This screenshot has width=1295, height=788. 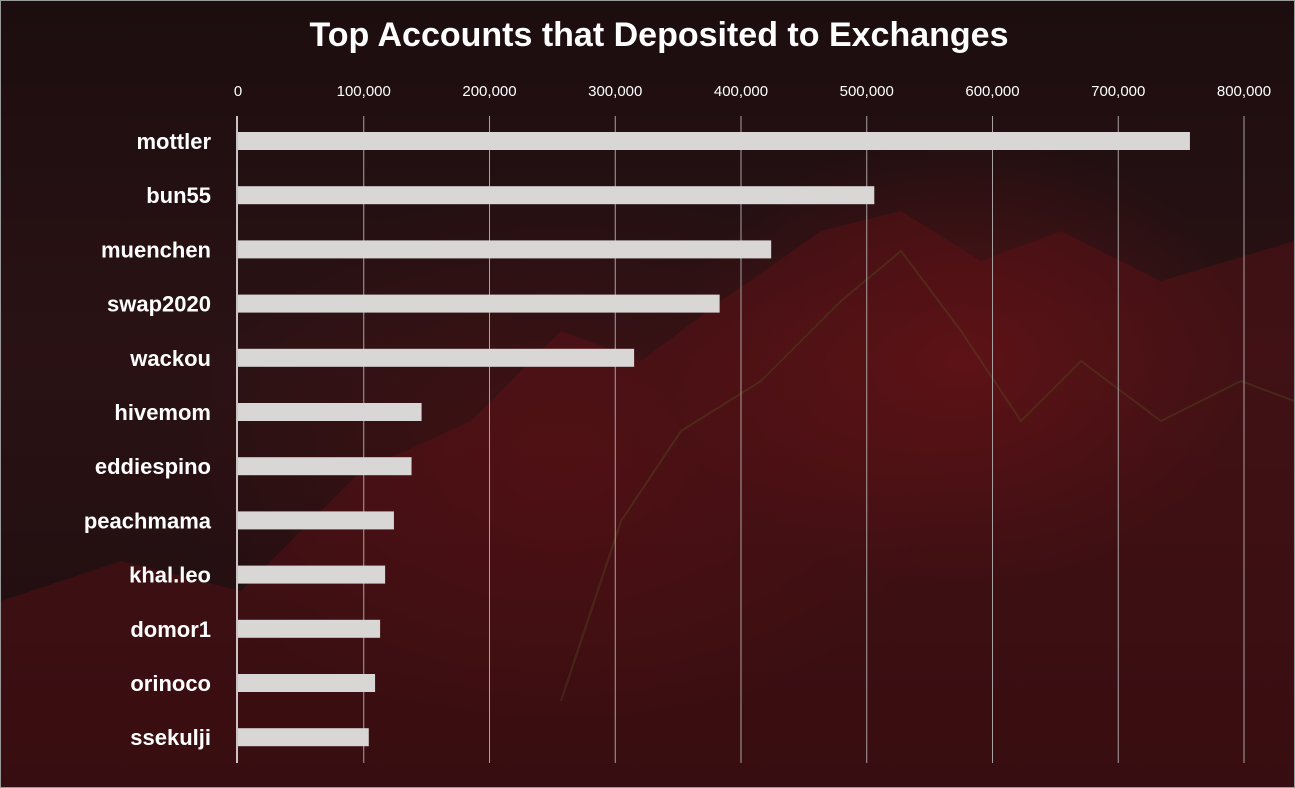 I want to click on category-label: domor1, so click(x=170, y=629).